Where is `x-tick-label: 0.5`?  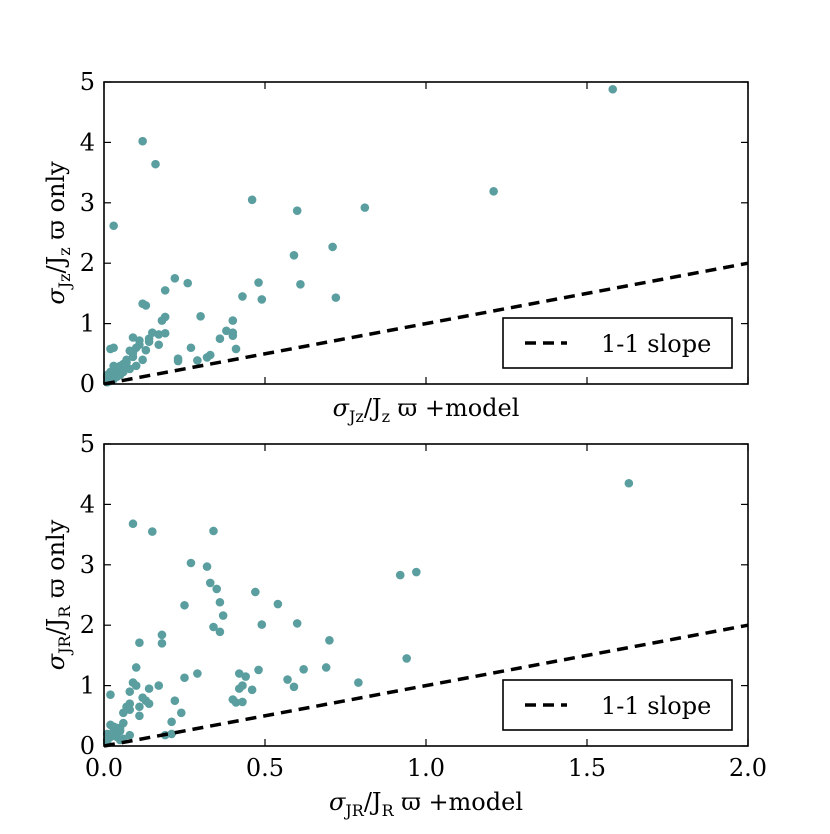 x-tick-label: 0.5 is located at coordinates (265, 768).